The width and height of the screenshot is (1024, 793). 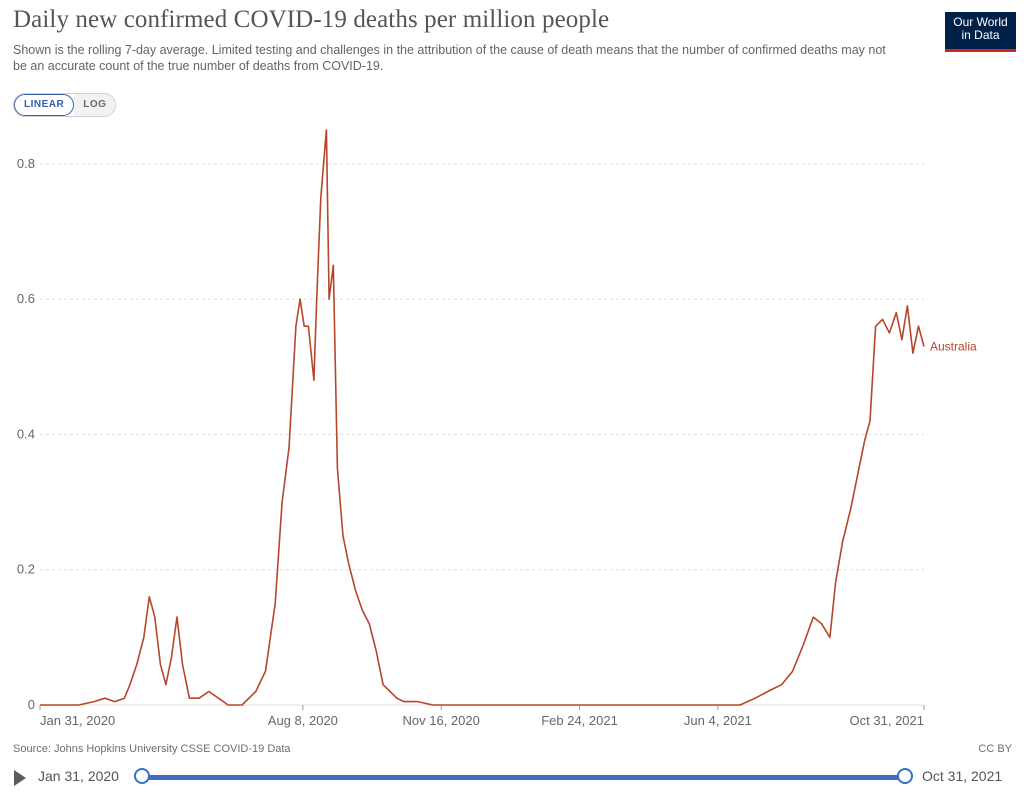 I want to click on x-tick-label: Nov 16, 2020, so click(x=441, y=720).